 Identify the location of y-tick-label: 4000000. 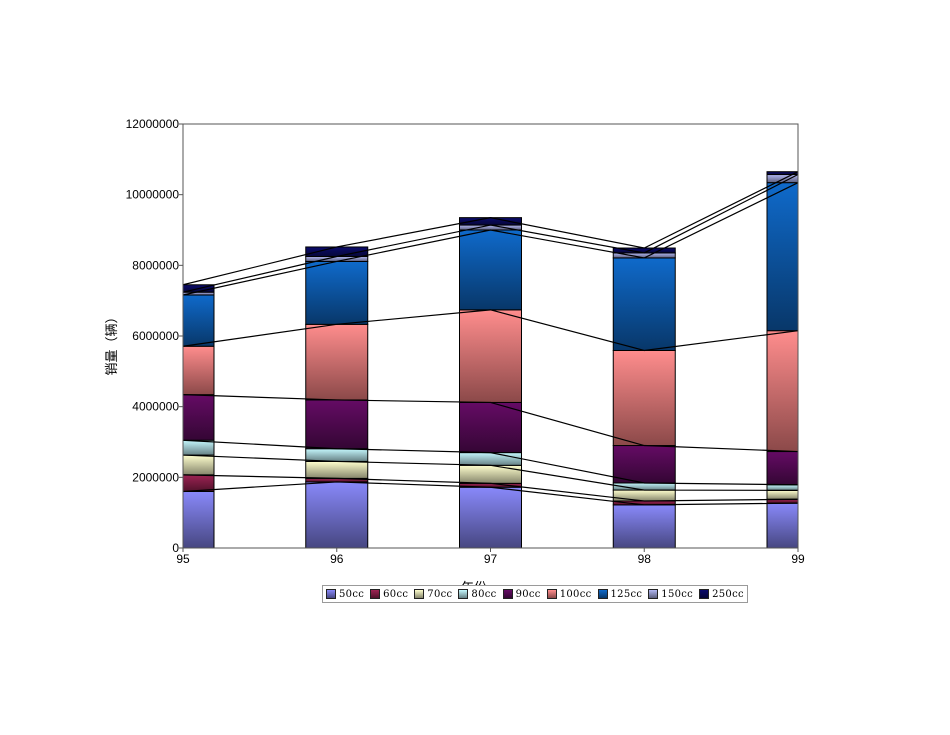
(155, 407).